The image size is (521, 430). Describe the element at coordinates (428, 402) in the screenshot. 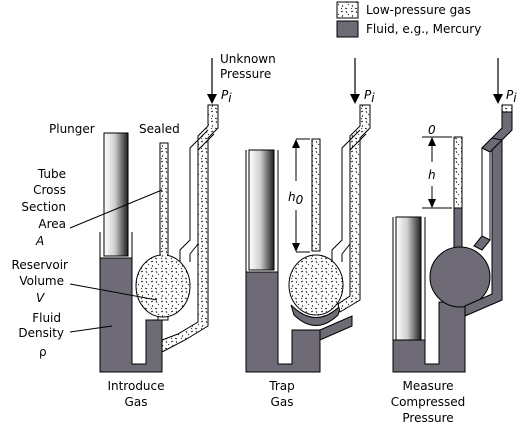

I see `stage3-line2: Compressed` at that location.